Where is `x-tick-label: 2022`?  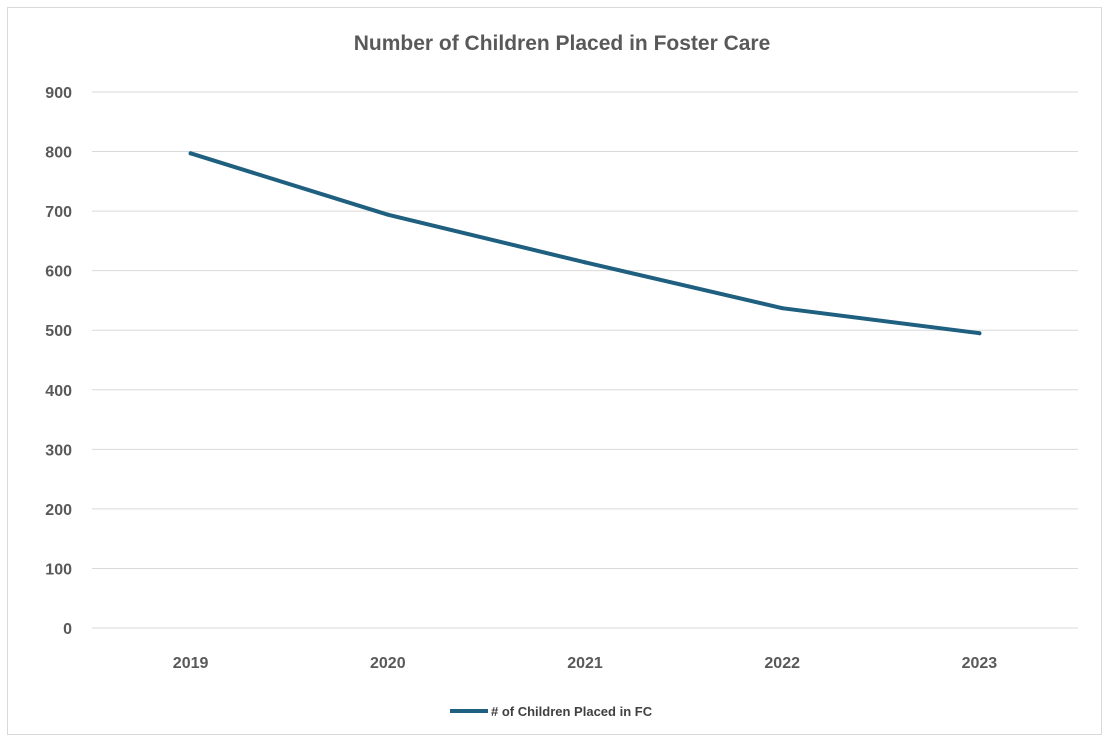 x-tick-label: 2022 is located at coordinates (782, 663).